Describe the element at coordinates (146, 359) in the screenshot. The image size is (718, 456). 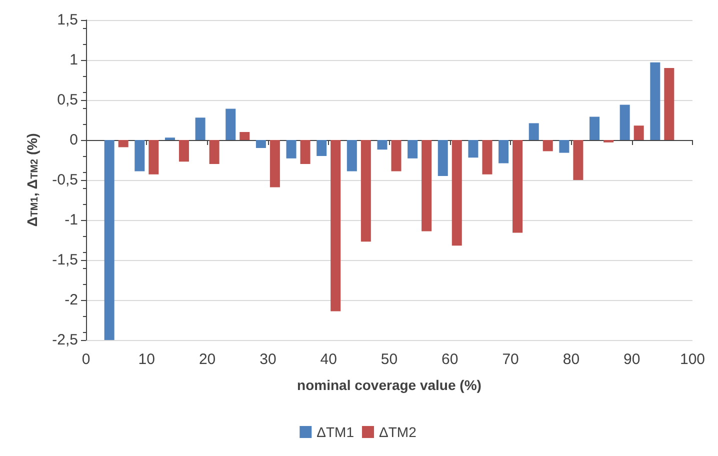
I see `x-tick-label: 10` at that location.